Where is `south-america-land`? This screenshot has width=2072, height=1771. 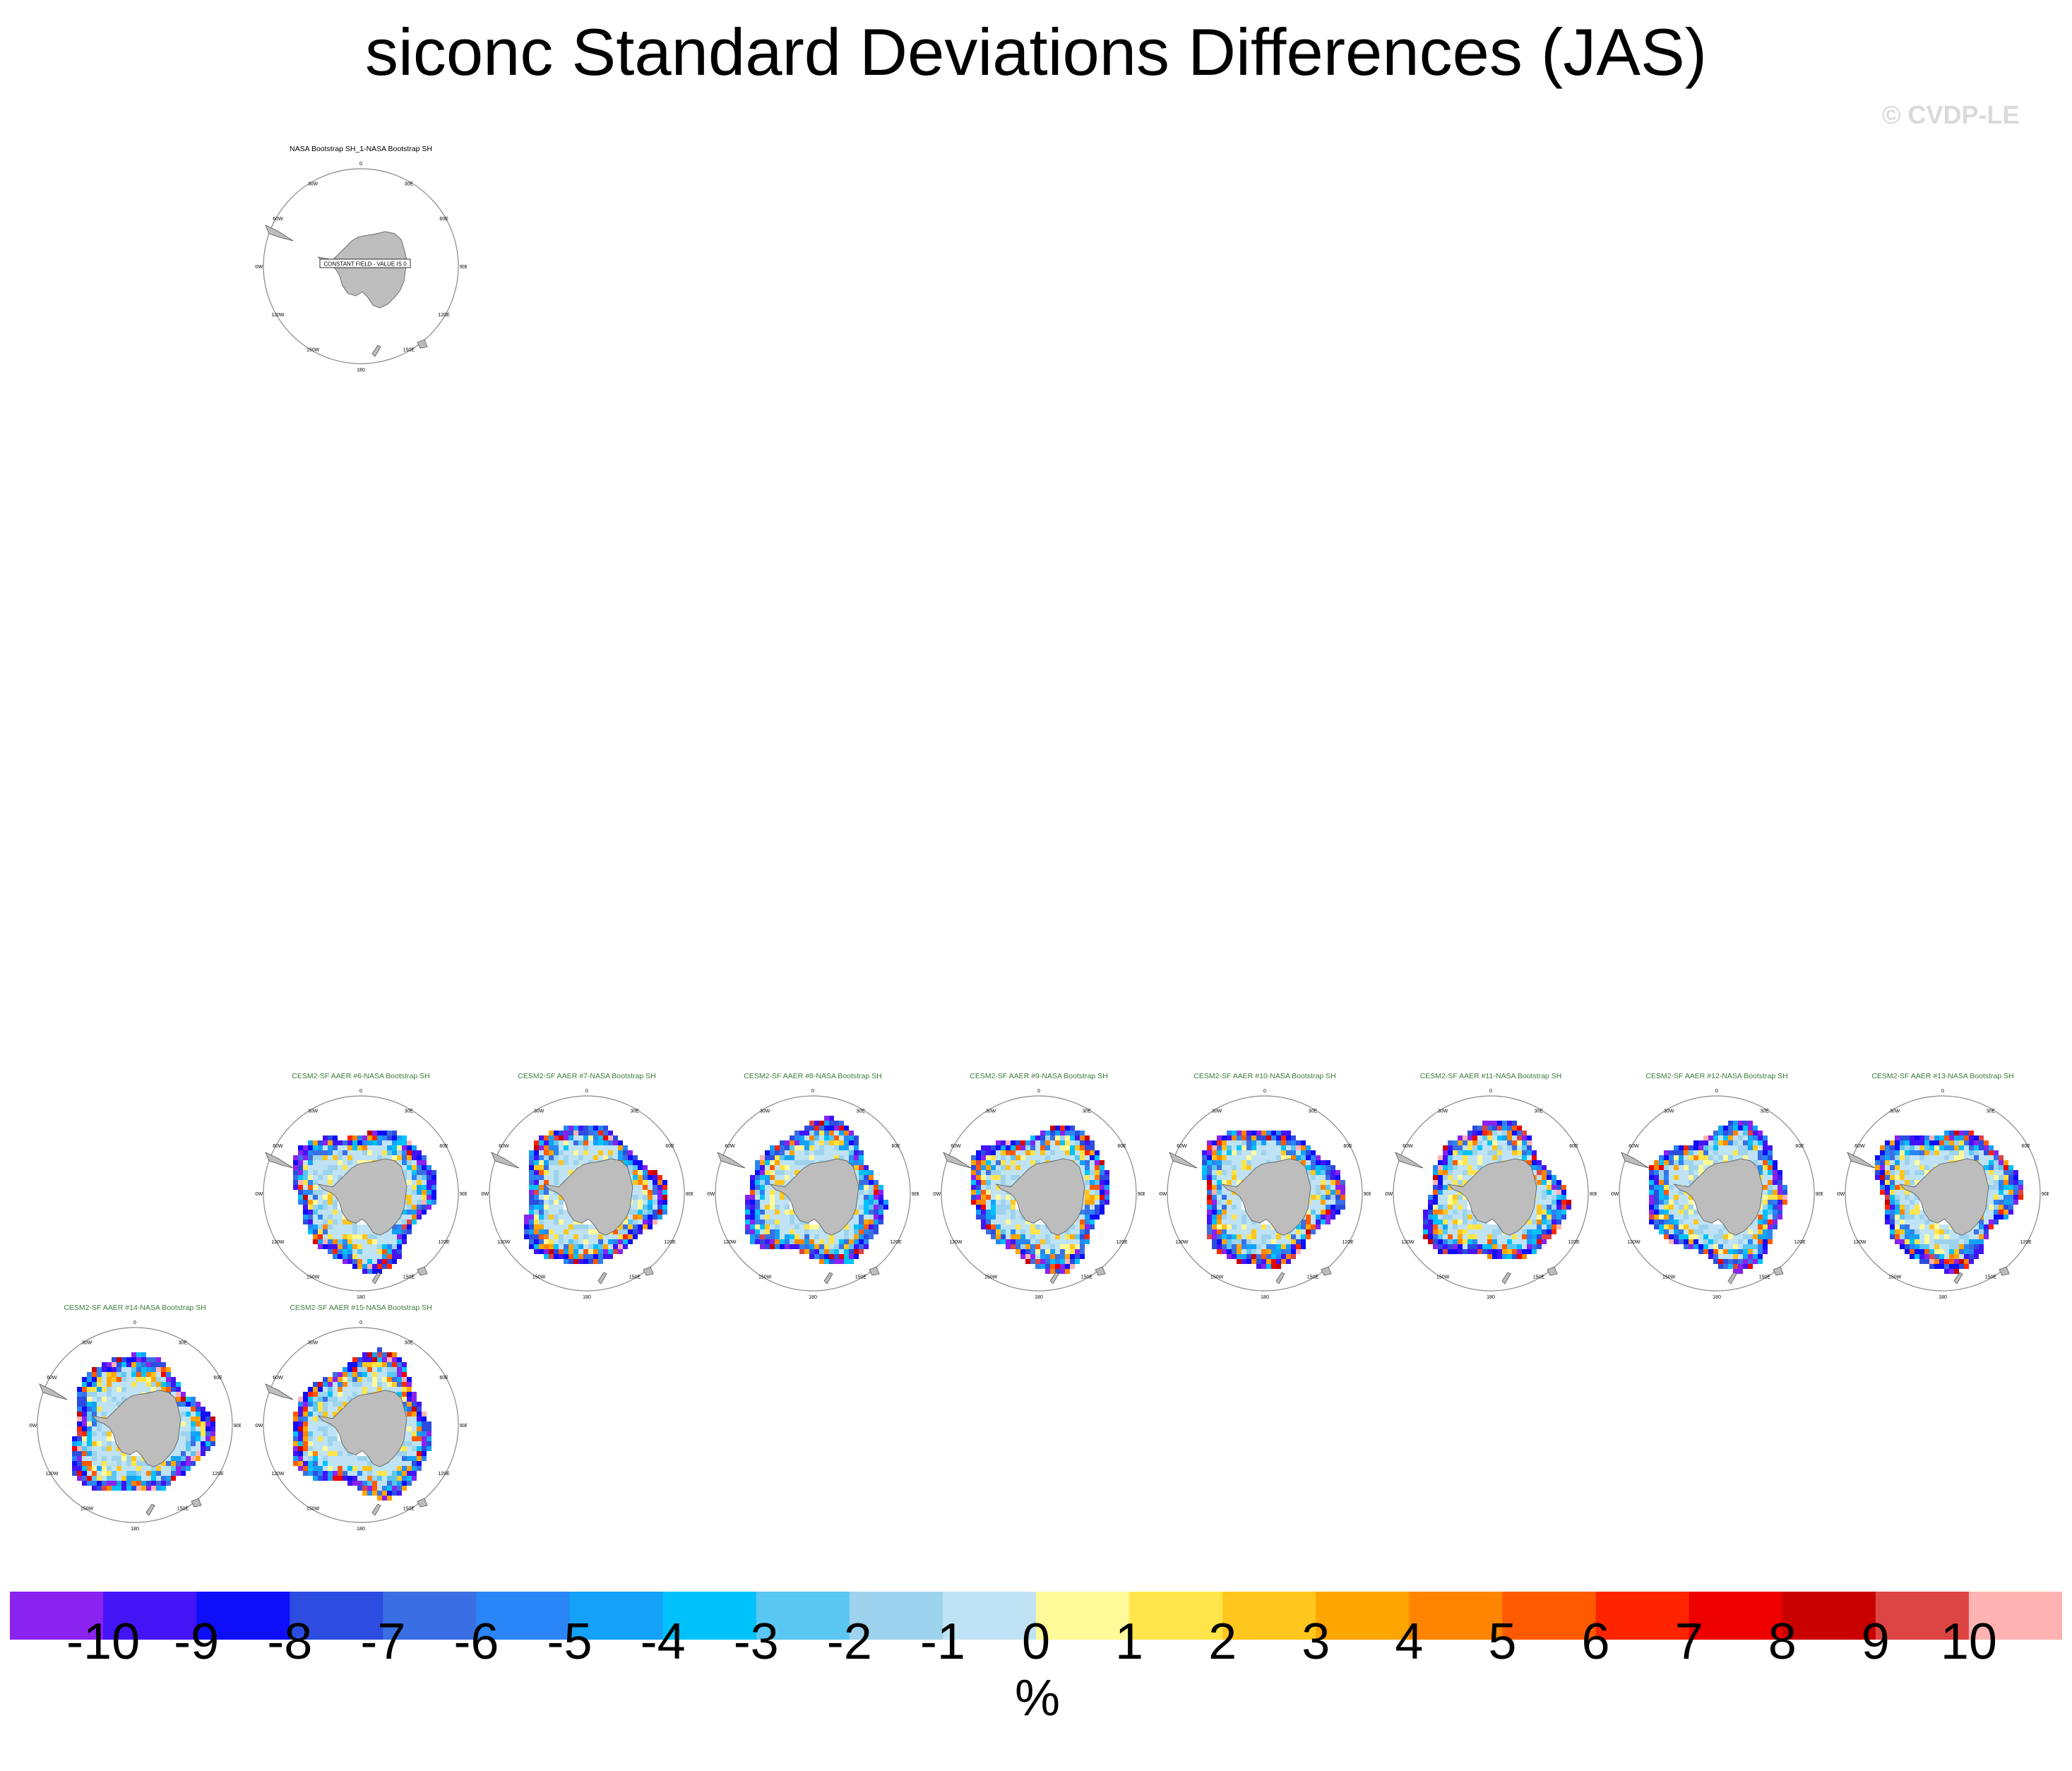
south-america-land is located at coordinates (505, 1160).